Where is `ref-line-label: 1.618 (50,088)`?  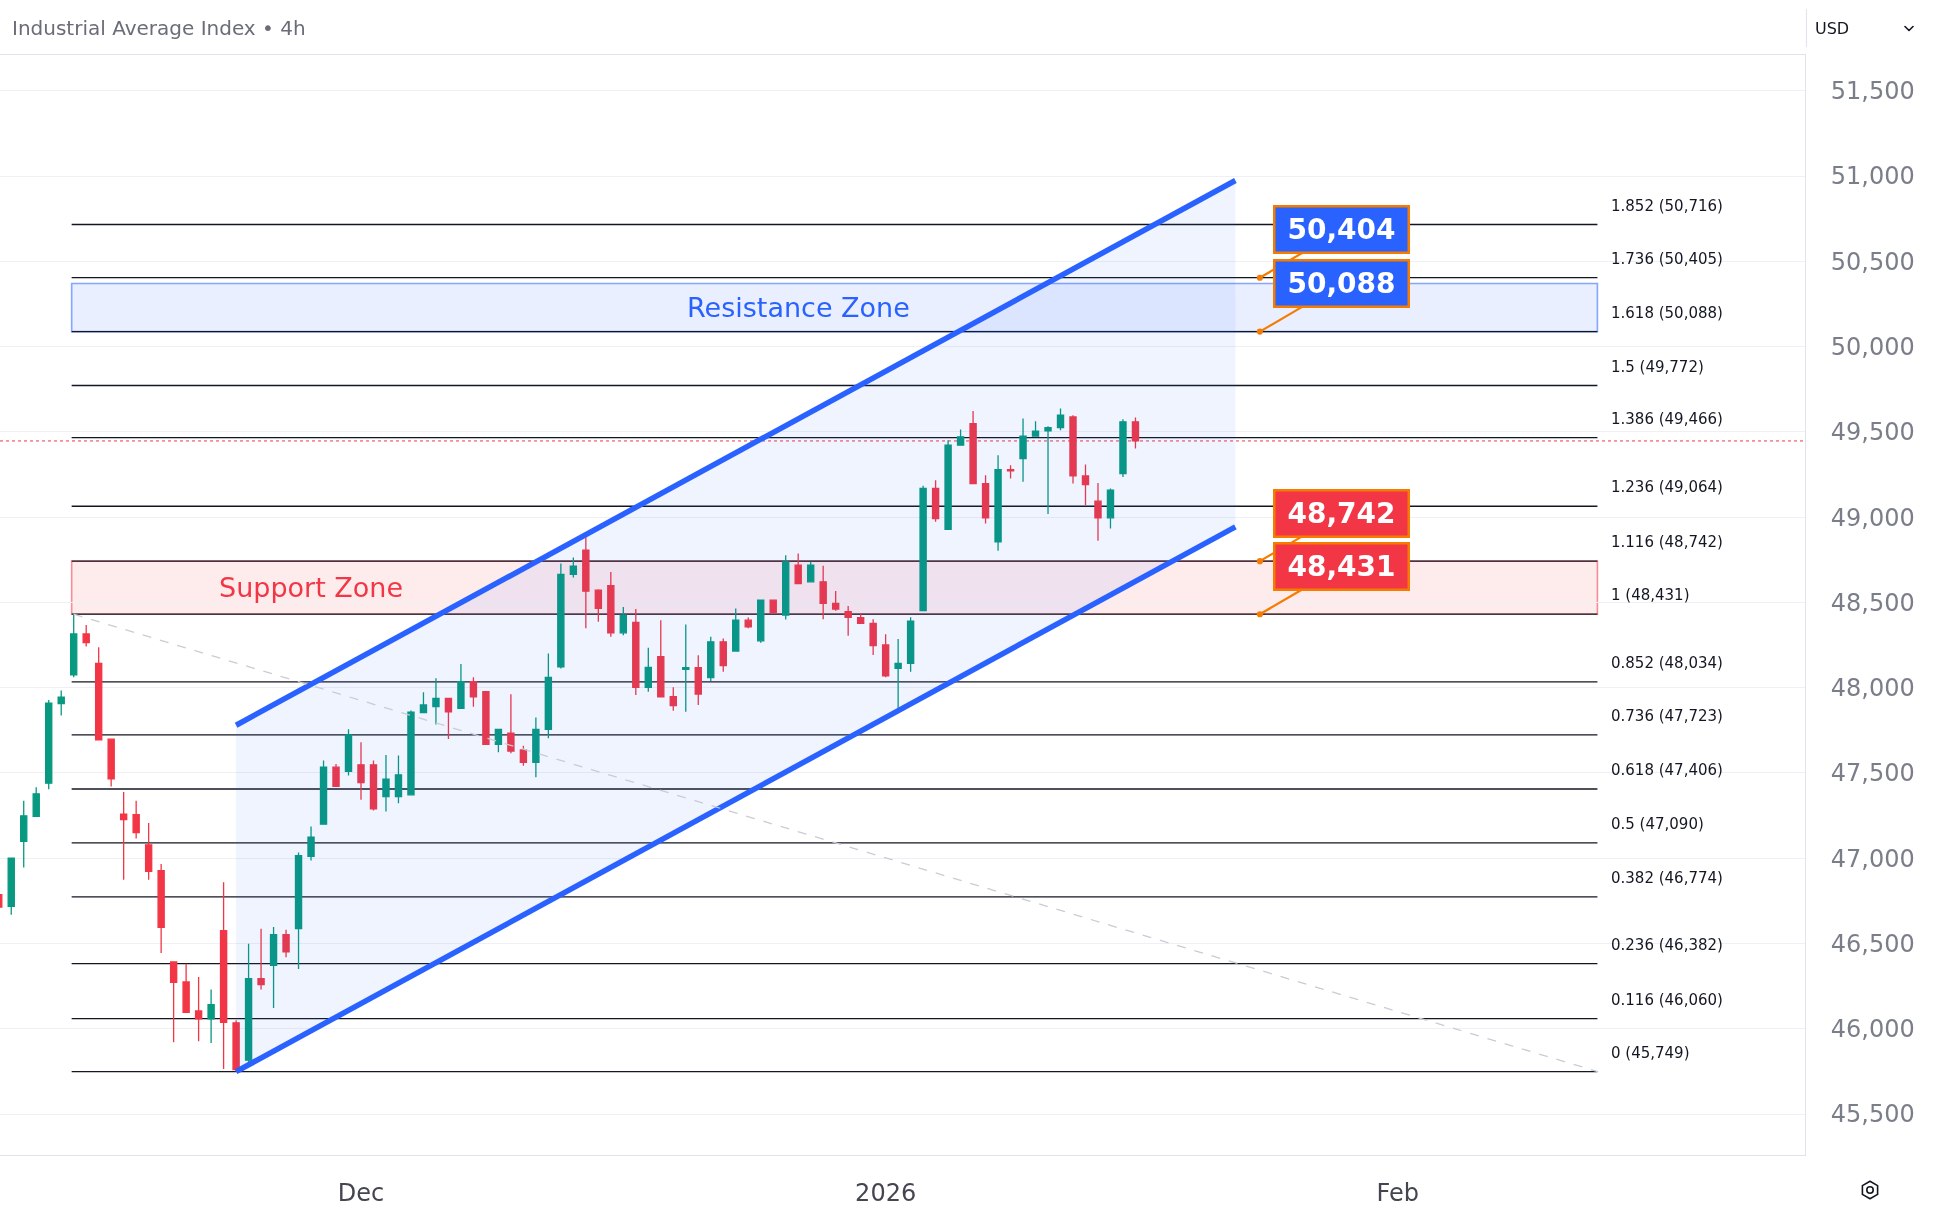 ref-line-label: 1.618 (50,088) is located at coordinates (1667, 313).